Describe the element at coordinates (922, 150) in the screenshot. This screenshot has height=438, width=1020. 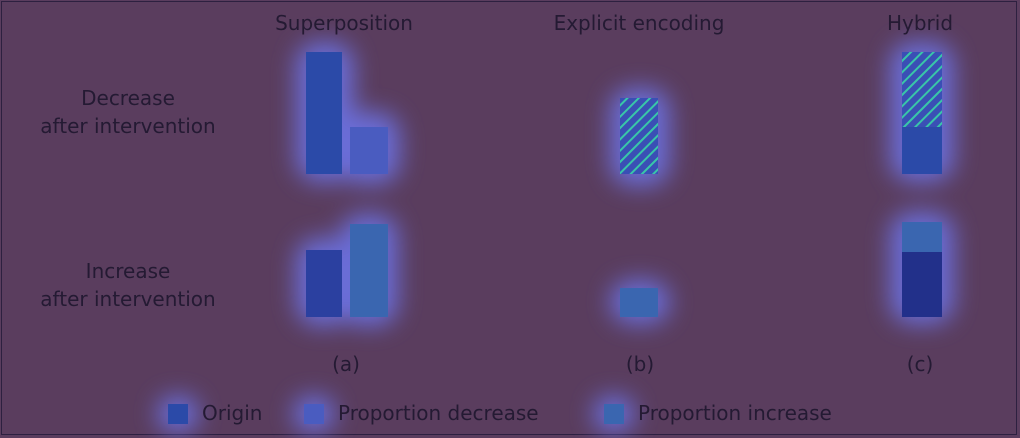
I see `bar-c-decrease-origin` at that location.